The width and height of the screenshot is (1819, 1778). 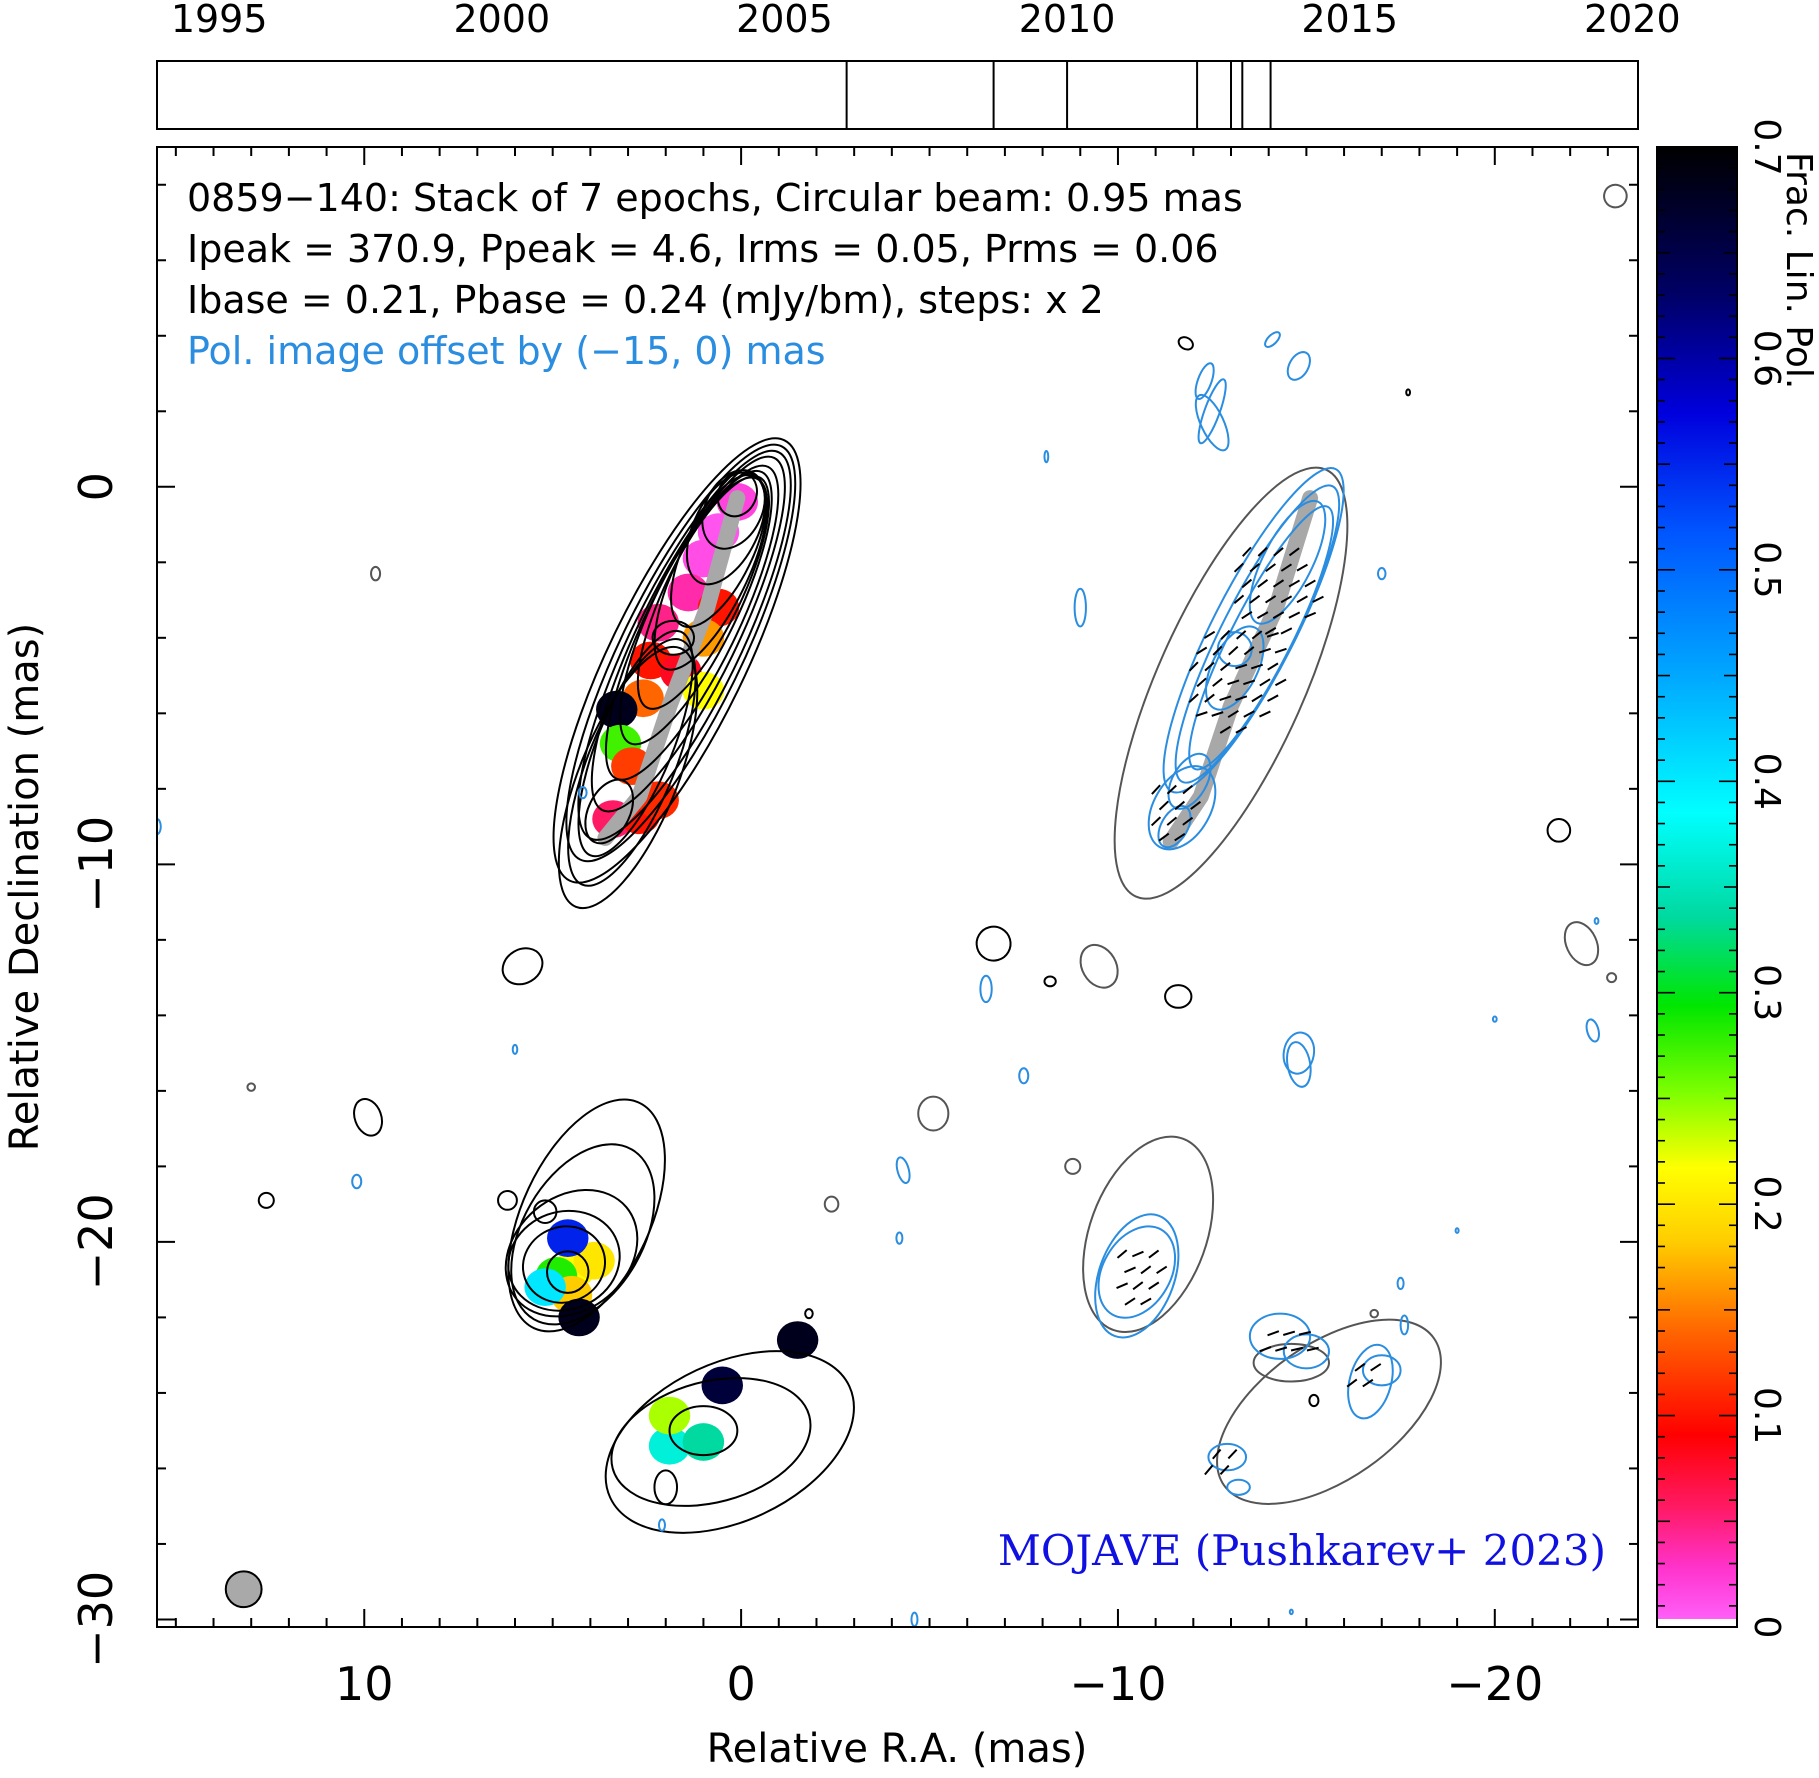 I want to click on noise-contour-offset, so click(x=1099, y=966).